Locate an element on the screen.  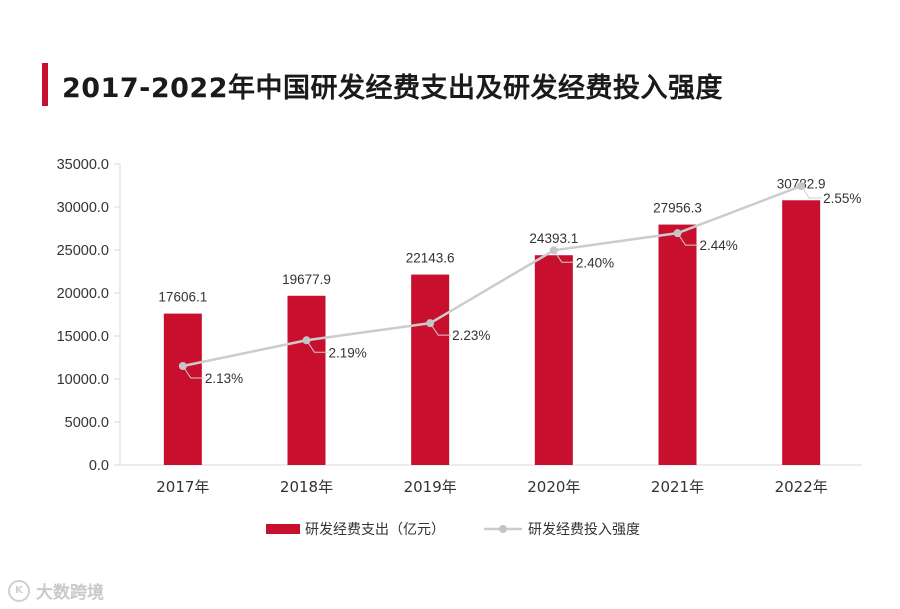
bar-2022年 is located at coordinates (801, 332).